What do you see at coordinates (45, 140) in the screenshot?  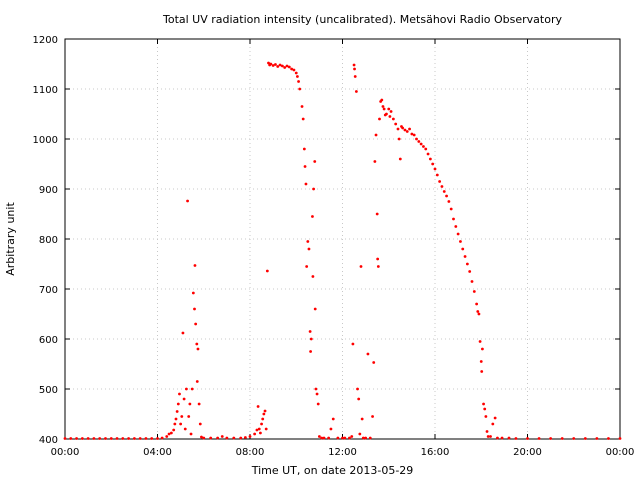 I see `y-tick-label: 1000` at bounding box center [45, 140].